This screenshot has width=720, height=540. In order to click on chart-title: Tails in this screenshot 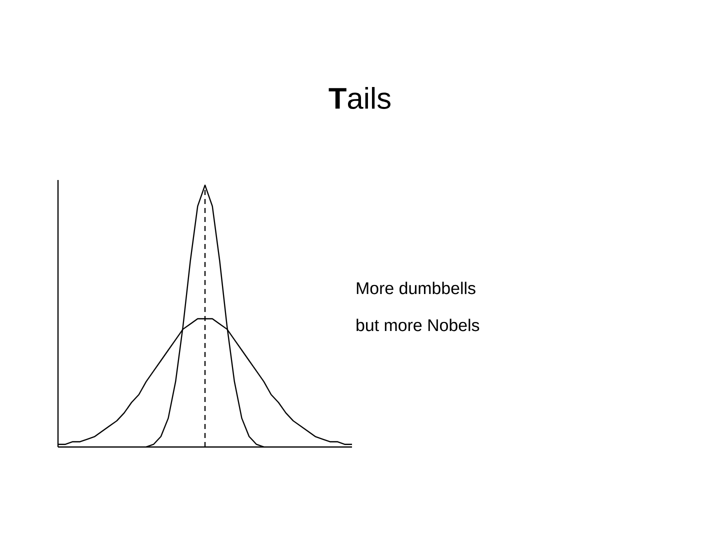, I will do `click(359, 98)`.